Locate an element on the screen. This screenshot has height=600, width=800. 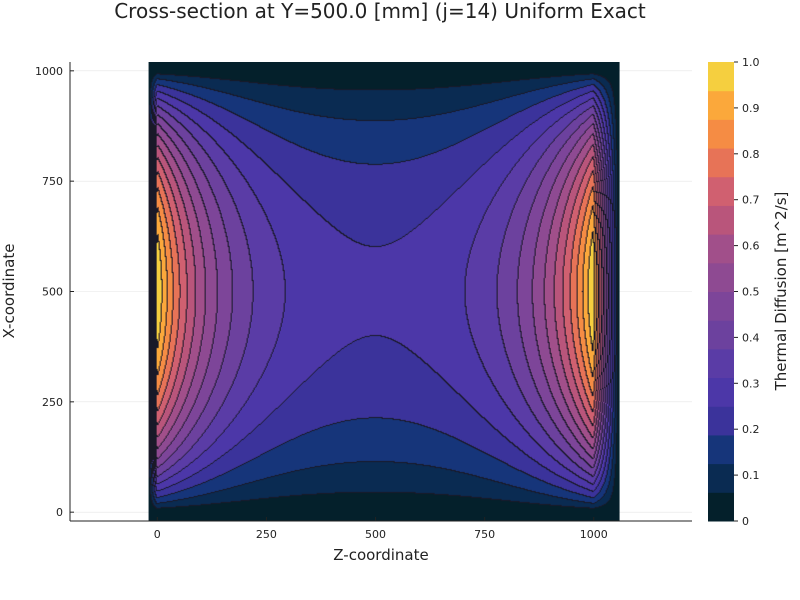
y-axis-label: X-coordinate is located at coordinates (9, 291).